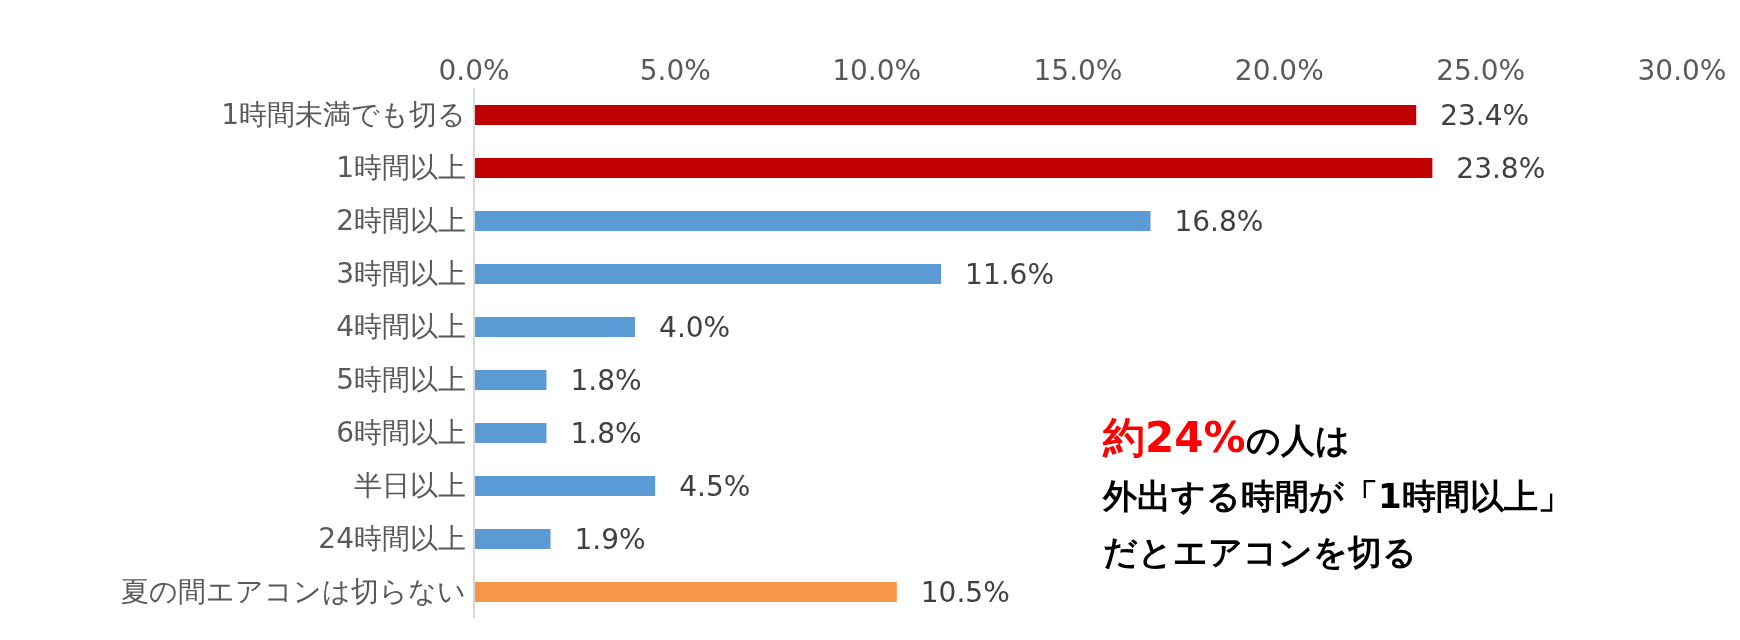 This screenshot has width=1740, height=640. Describe the element at coordinates (877, 70) in the screenshot. I see `x-tick-label: 10.0%` at that location.